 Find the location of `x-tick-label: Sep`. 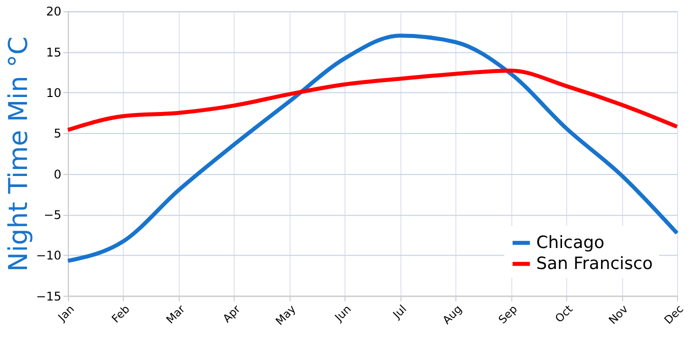

x-tick-label: Sep is located at coordinates (508, 314).